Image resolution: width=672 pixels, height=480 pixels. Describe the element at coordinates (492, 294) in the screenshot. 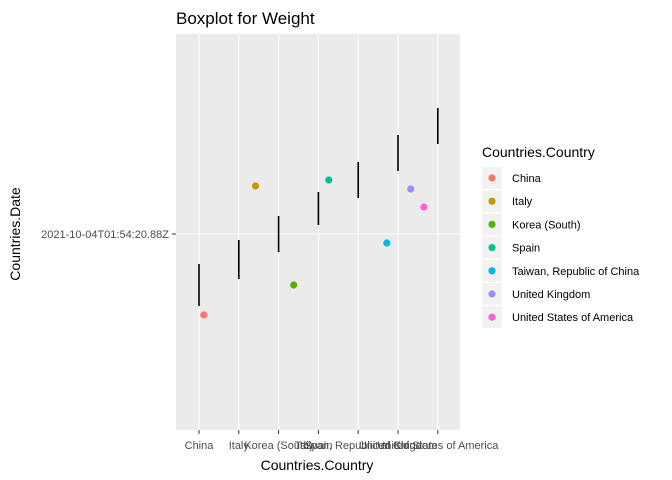

I see `legend-swatch-united-kingdom` at that location.